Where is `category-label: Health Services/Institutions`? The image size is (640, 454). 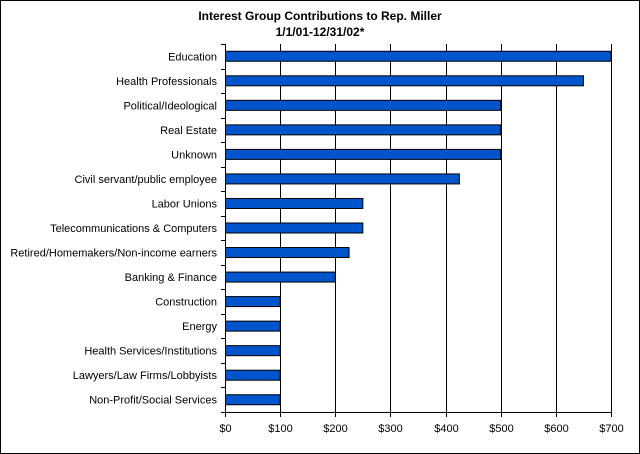 category-label: Health Services/Institutions is located at coordinates (150, 352).